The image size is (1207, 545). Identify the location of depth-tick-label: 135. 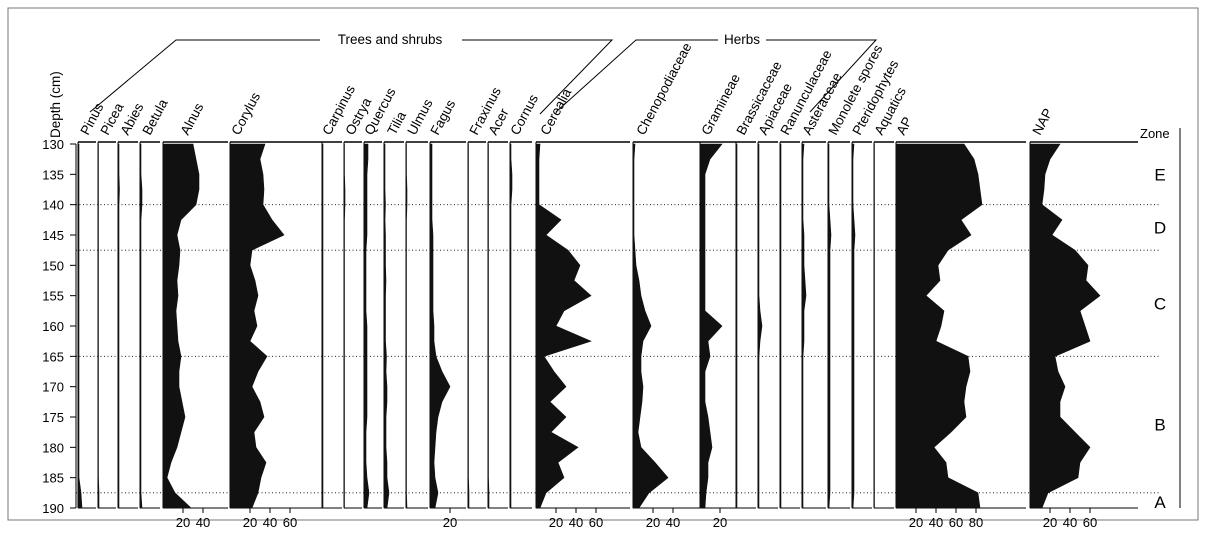
(53, 174).